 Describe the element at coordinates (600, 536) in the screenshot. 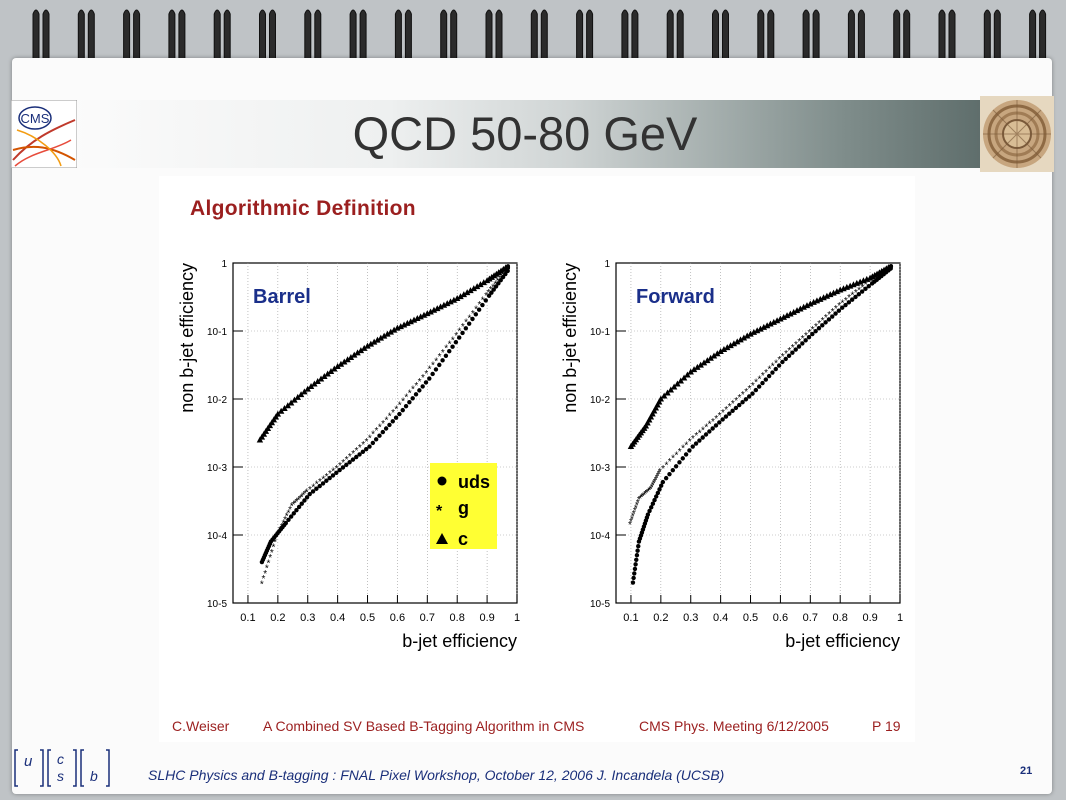

I see `y-tick-label: 10-4` at that location.